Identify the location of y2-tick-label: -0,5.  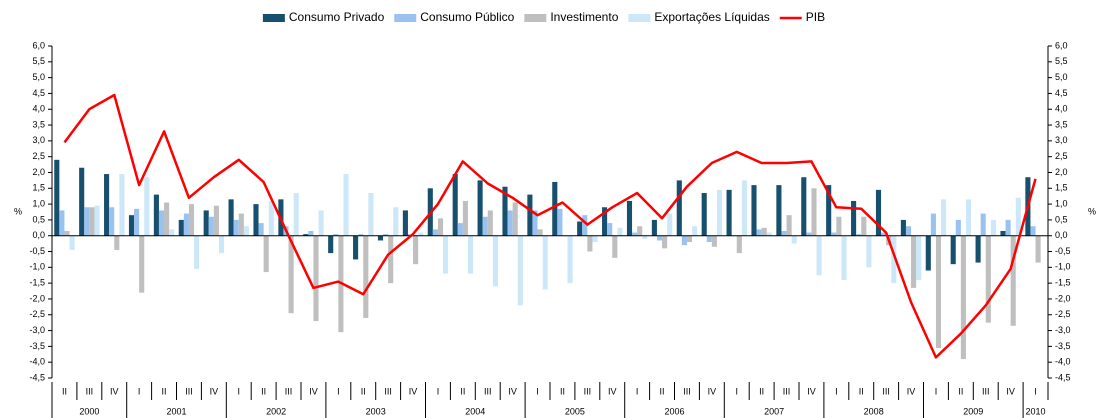
(1063, 251).